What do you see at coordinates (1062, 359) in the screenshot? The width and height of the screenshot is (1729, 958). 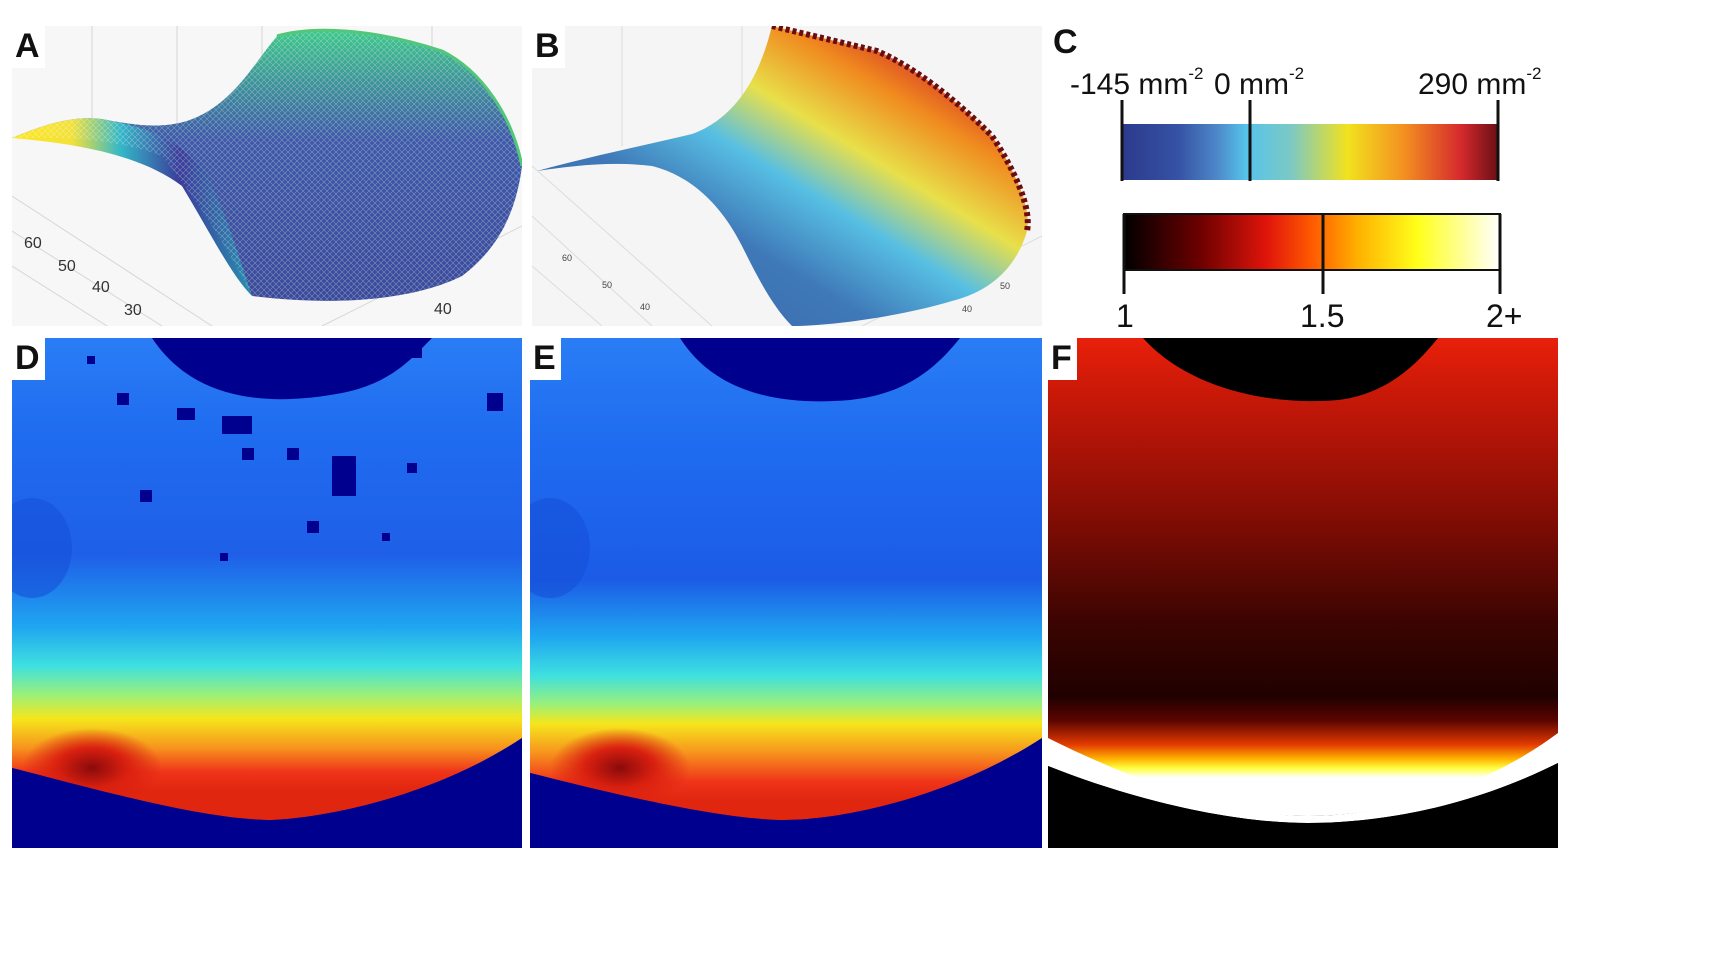 I see `panel-label-f: F` at bounding box center [1062, 359].